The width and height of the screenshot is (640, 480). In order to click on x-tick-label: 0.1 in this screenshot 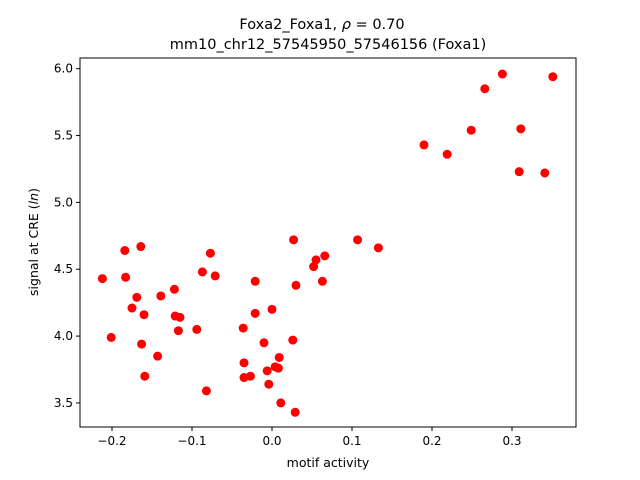, I will do `click(351, 441)`.